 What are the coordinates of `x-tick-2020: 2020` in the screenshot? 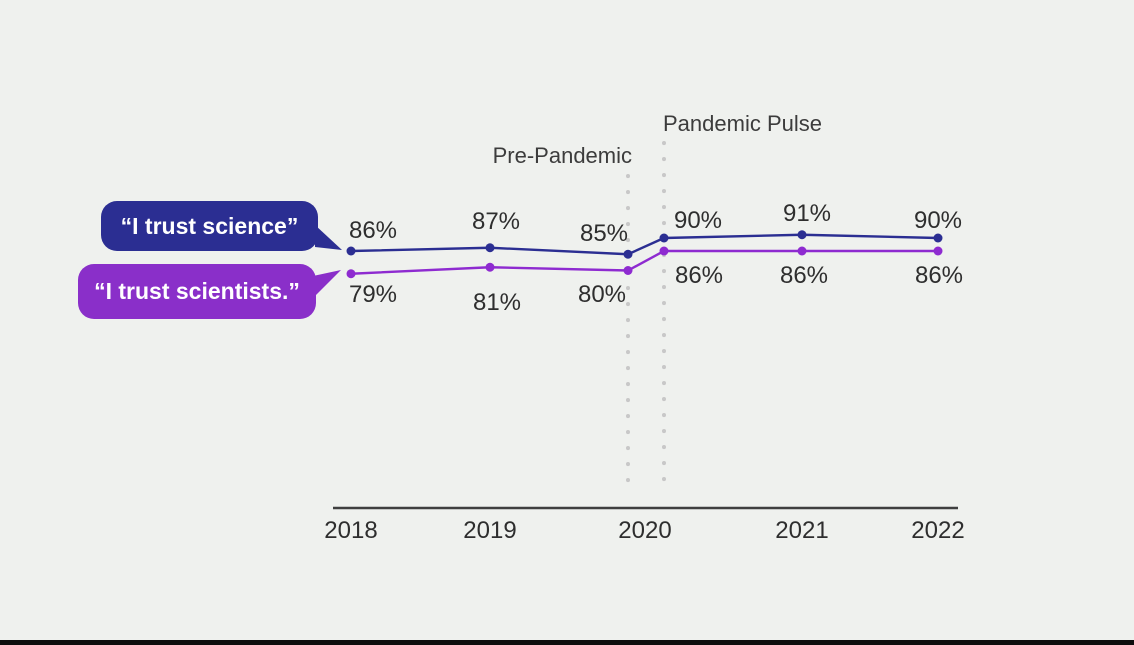 It's located at (645, 530).